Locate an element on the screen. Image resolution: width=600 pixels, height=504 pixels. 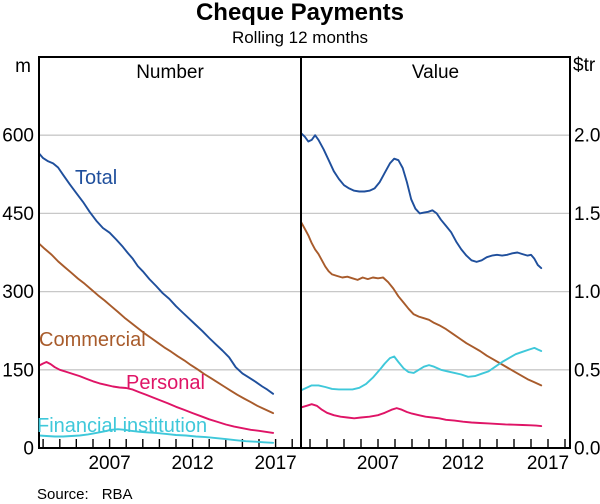
line-value-financial-institution is located at coordinates (421, 369).